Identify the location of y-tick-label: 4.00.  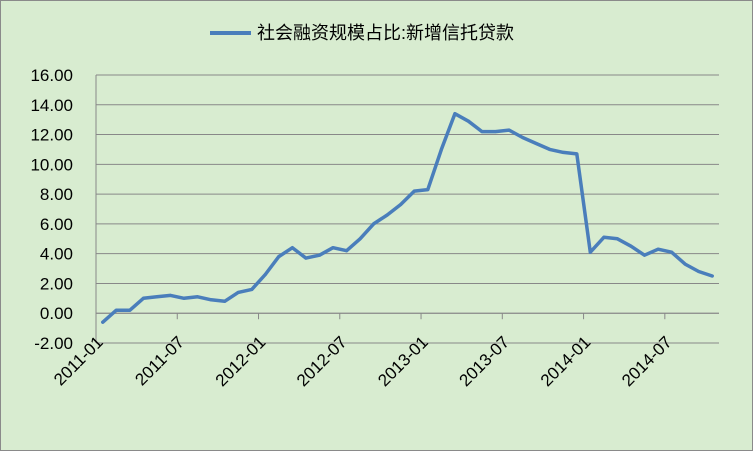
(56, 254).